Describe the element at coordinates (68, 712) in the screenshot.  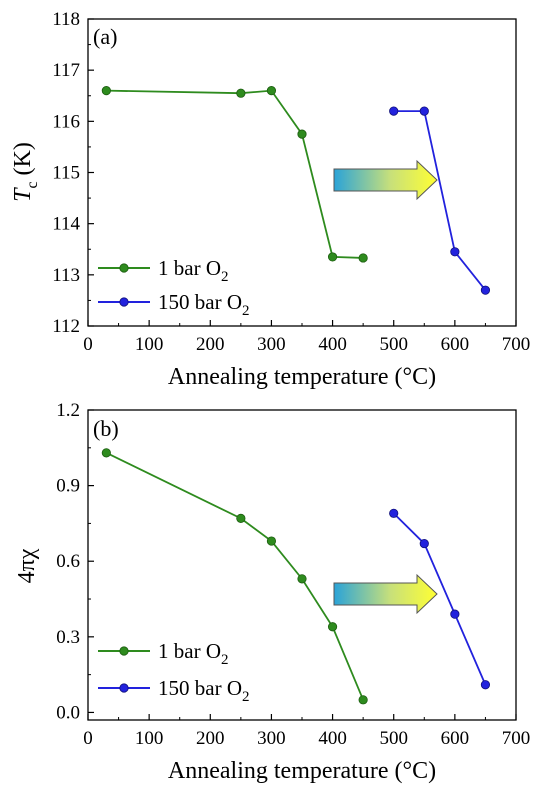
I see `y-tick-label-b-0: 0.0` at that location.